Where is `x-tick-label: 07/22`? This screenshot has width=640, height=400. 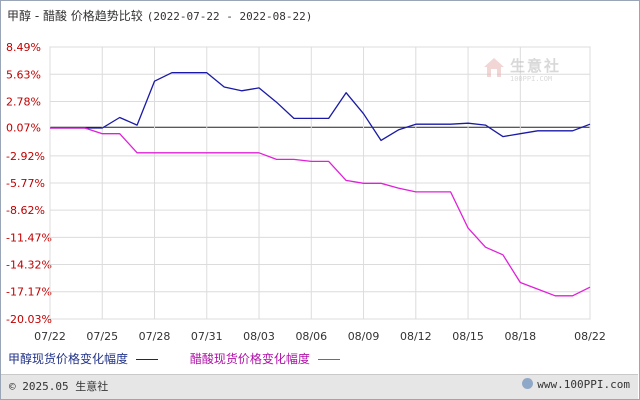
x-tick-label: 07/22 is located at coordinates (50, 336).